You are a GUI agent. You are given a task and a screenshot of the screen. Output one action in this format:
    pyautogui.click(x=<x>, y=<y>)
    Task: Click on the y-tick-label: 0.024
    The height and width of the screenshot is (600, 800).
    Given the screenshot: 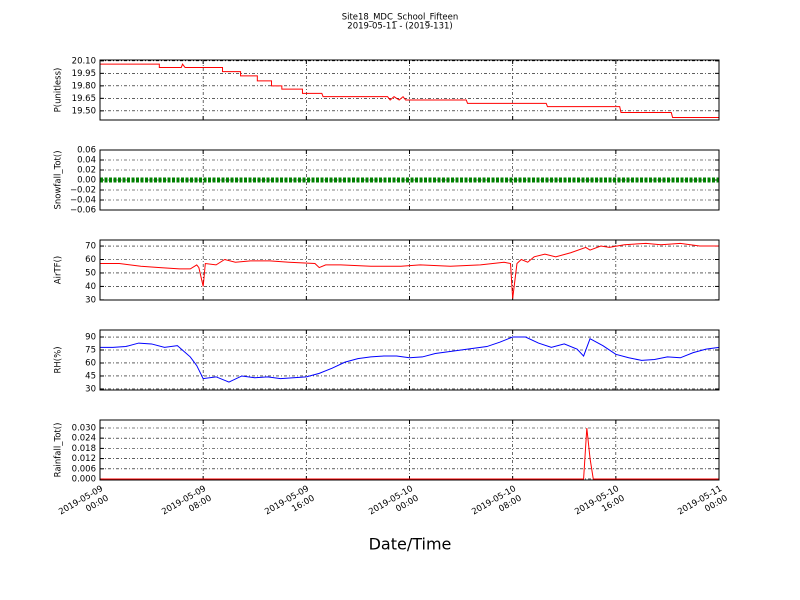 What is the action you would take?
    pyautogui.click(x=84, y=439)
    